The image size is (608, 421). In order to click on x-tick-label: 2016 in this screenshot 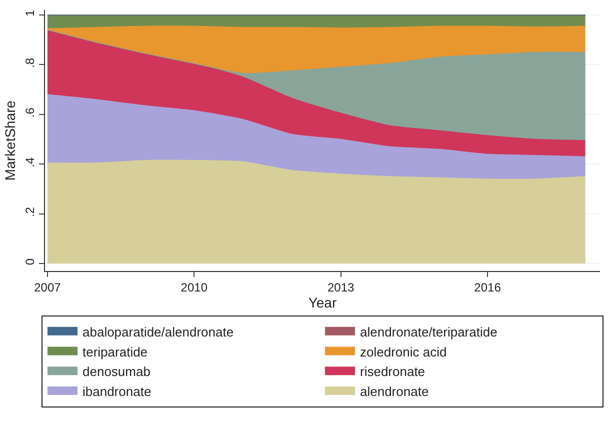, I will do `click(488, 287)`.